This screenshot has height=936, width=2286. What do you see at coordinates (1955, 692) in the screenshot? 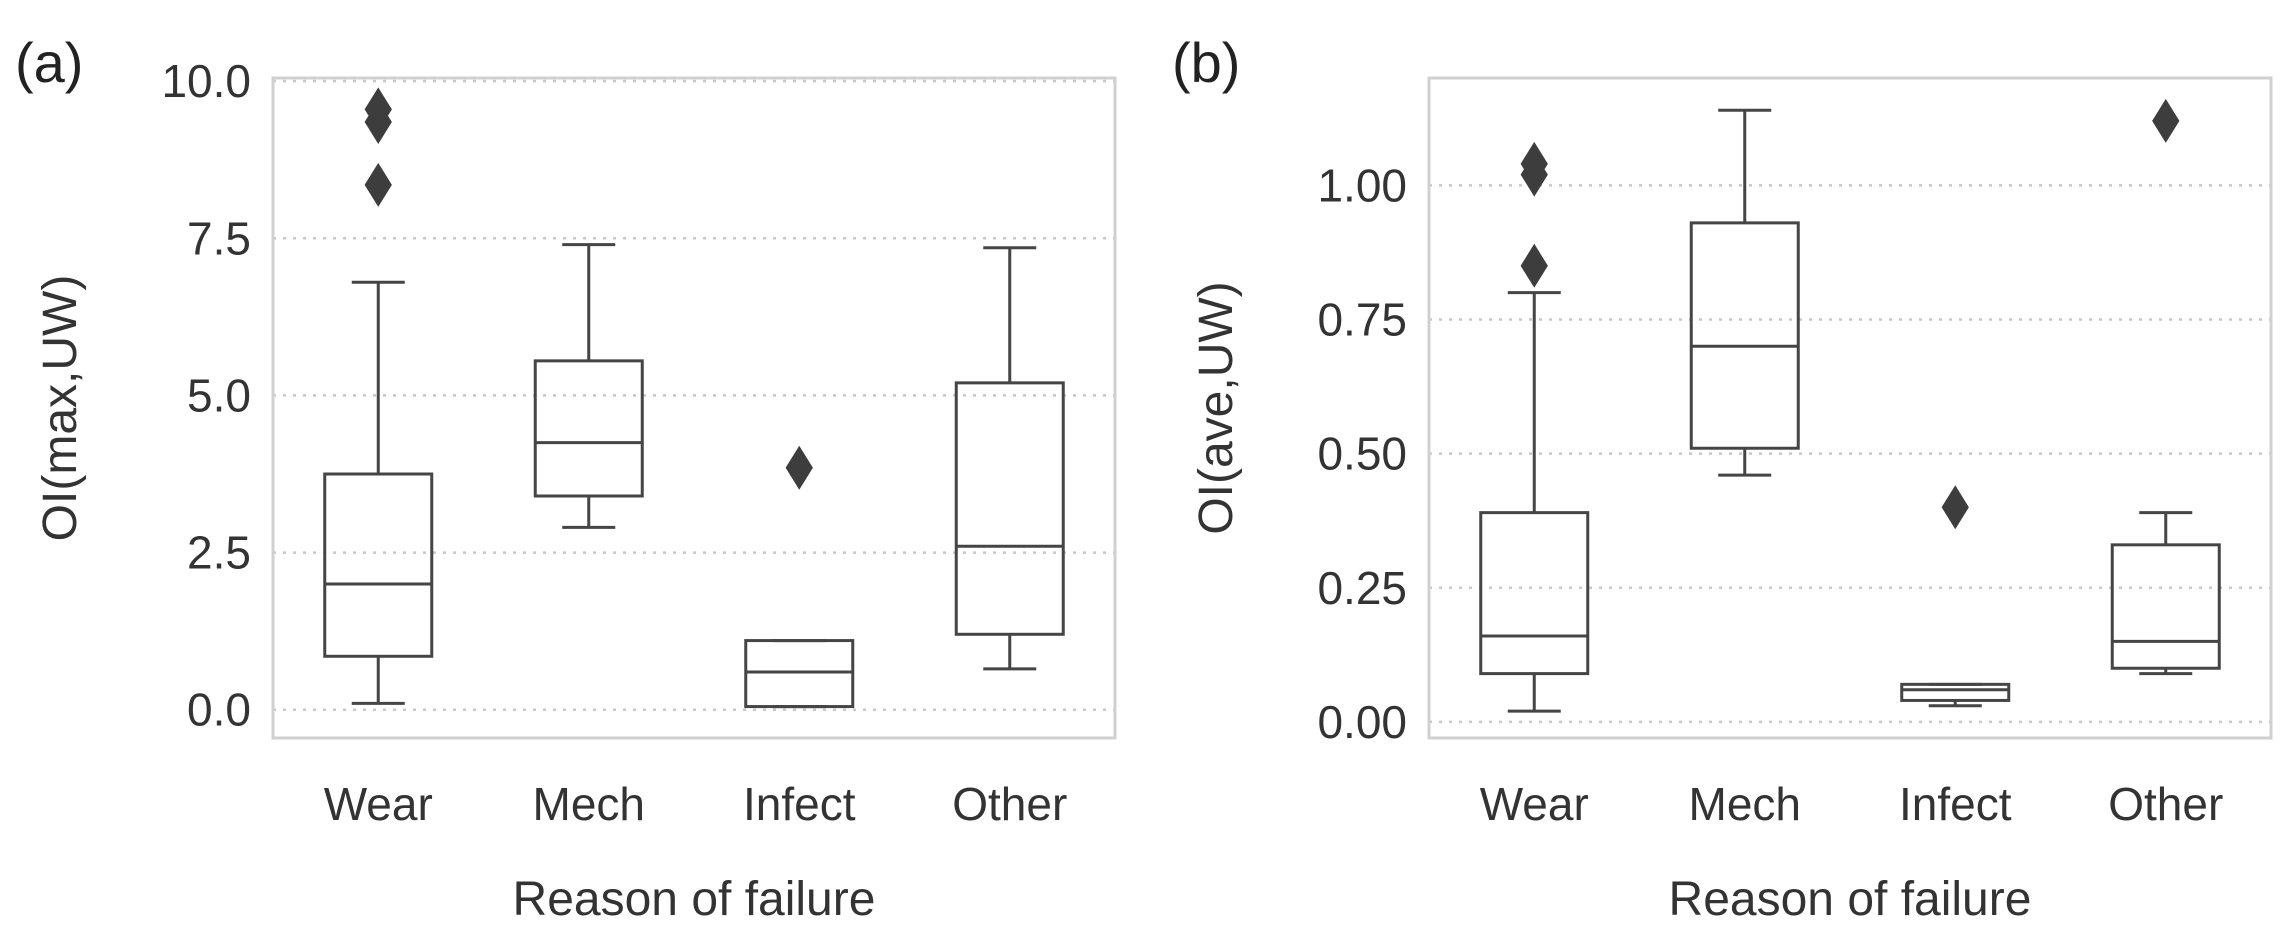
I see `panel-b-infect-iqr-box` at bounding box center [1955, 692].